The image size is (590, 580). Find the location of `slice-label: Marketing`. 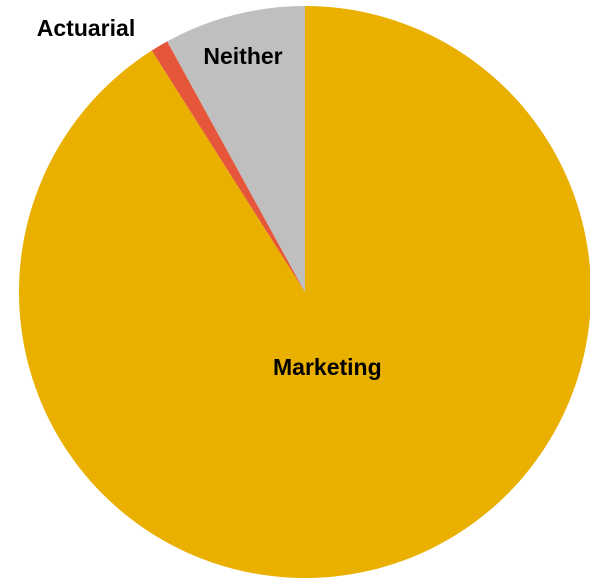

slice-label: Marketing is located at coordinates (327, 367).